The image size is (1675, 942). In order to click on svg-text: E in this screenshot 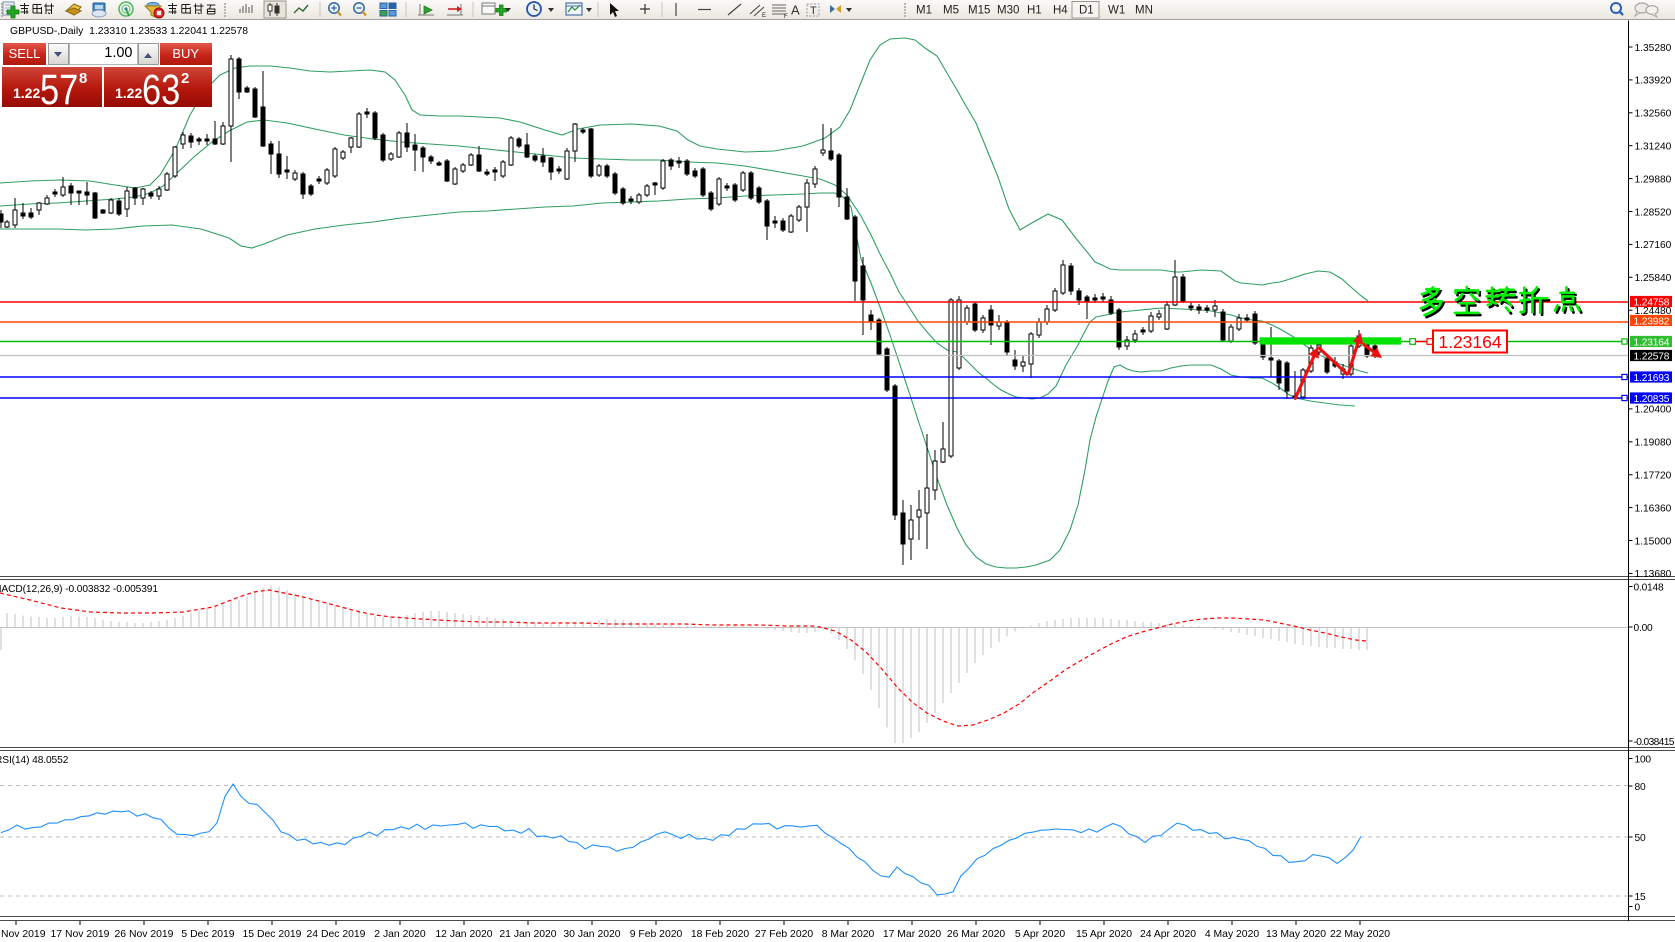, I will do `click(764, 16)`.